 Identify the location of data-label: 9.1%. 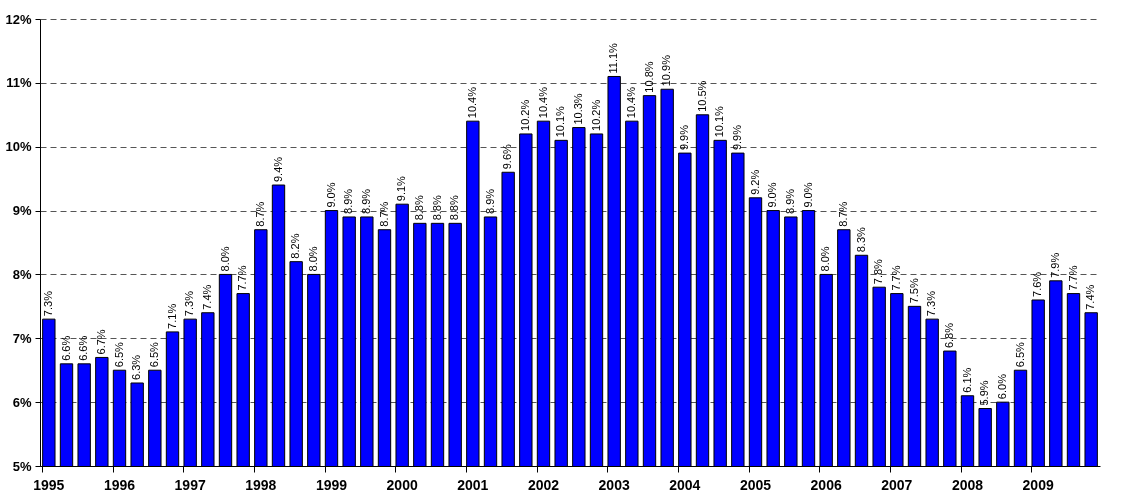
(401, 188).